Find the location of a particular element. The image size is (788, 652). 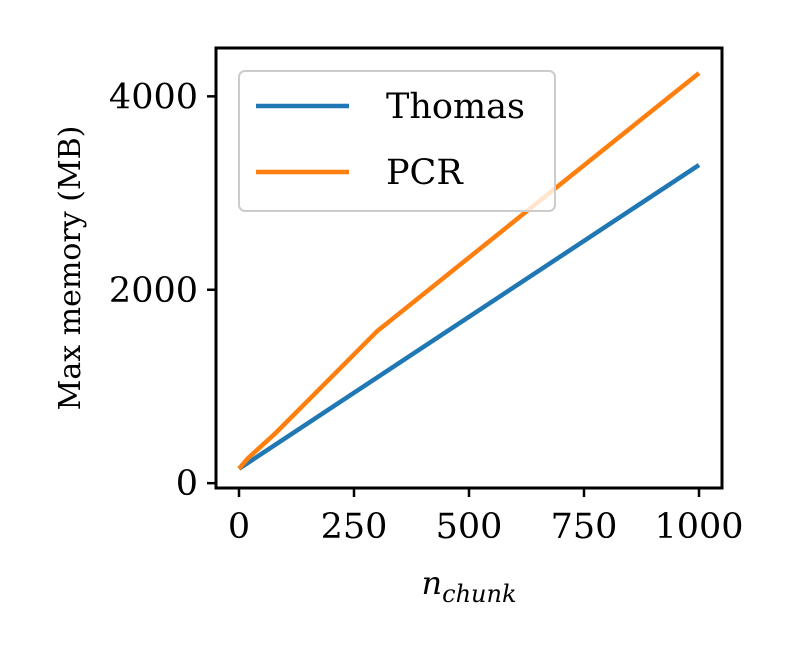

x-tick-label: 250 is located at coordinates (354, 527).